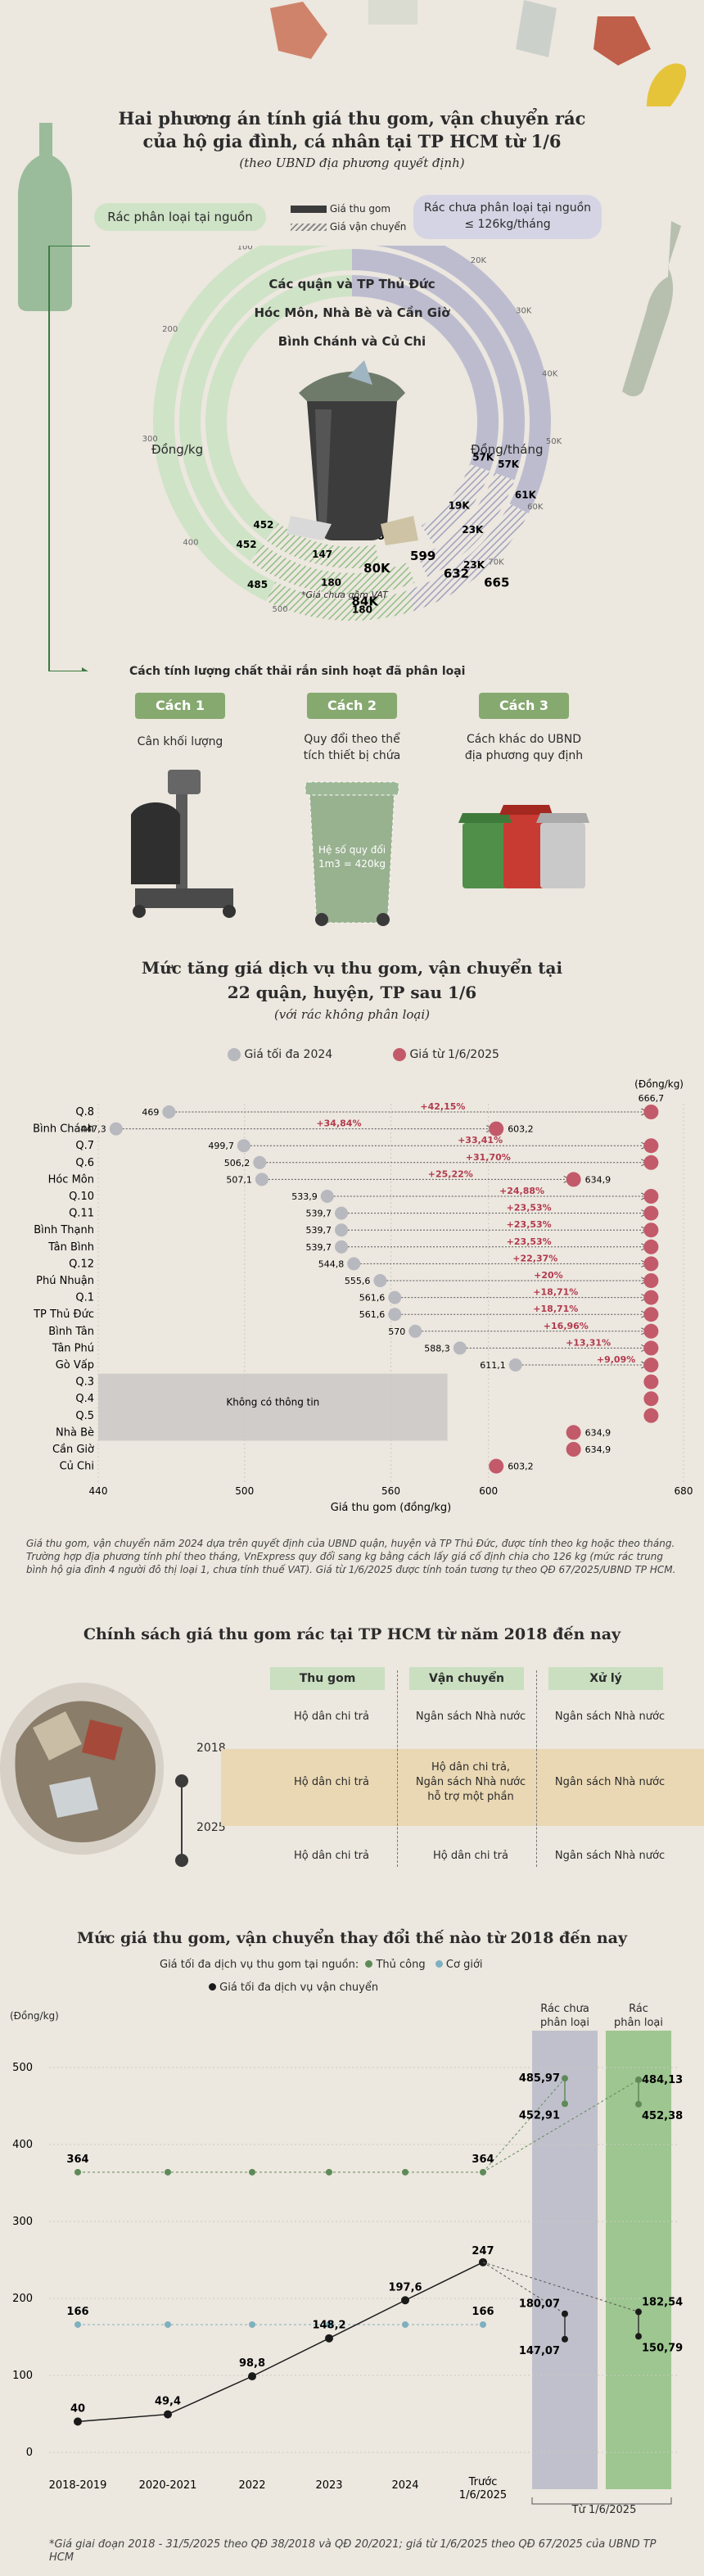 This screenshot has width=704, height=2576. I want to click on db-value-2025-22: 603,2, so click(521, 1467).